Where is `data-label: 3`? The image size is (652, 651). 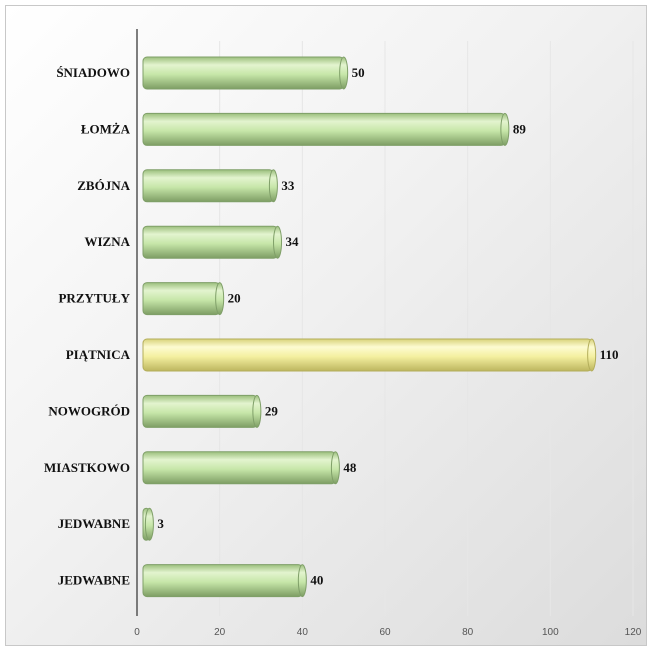
data-label: 3 is located at coordinates (160, 523).